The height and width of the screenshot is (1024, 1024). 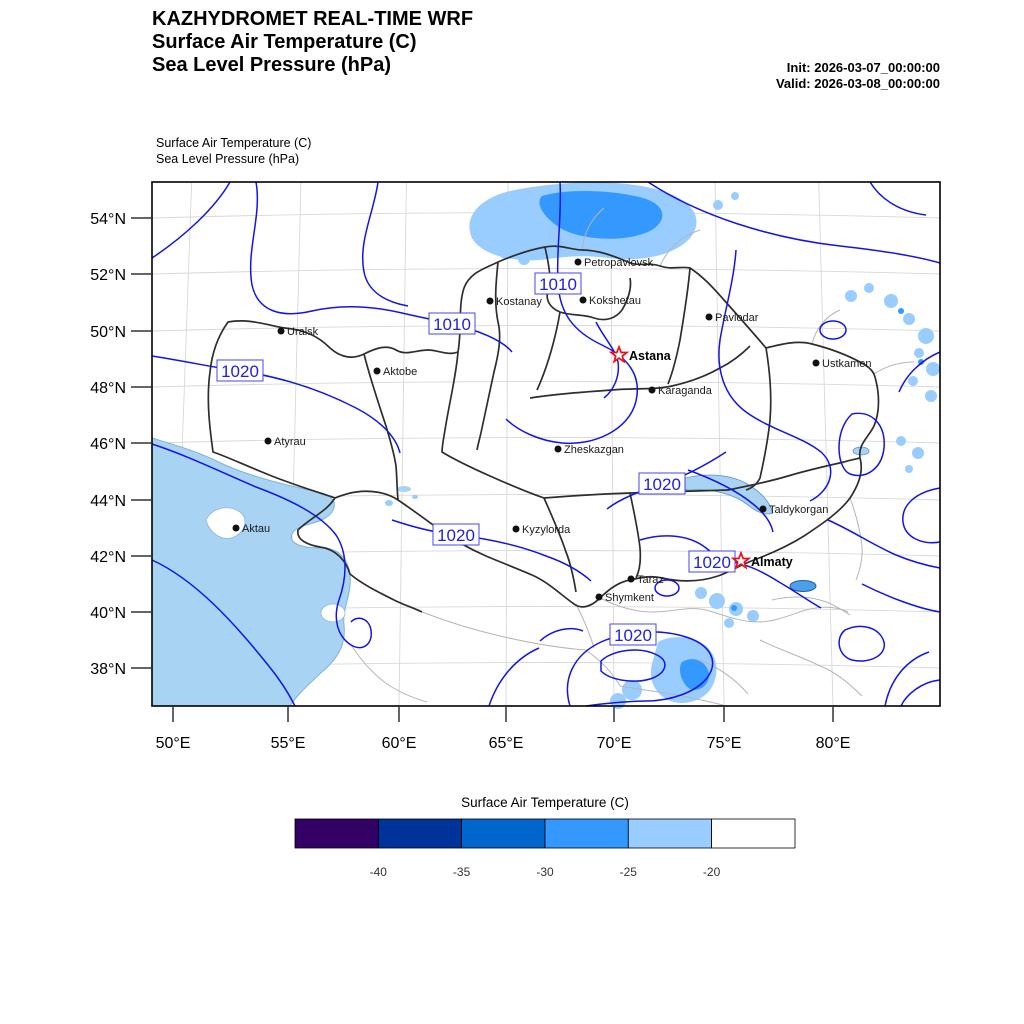 I want to click on city-marker: Shymkent, so click(x=624, y=598).